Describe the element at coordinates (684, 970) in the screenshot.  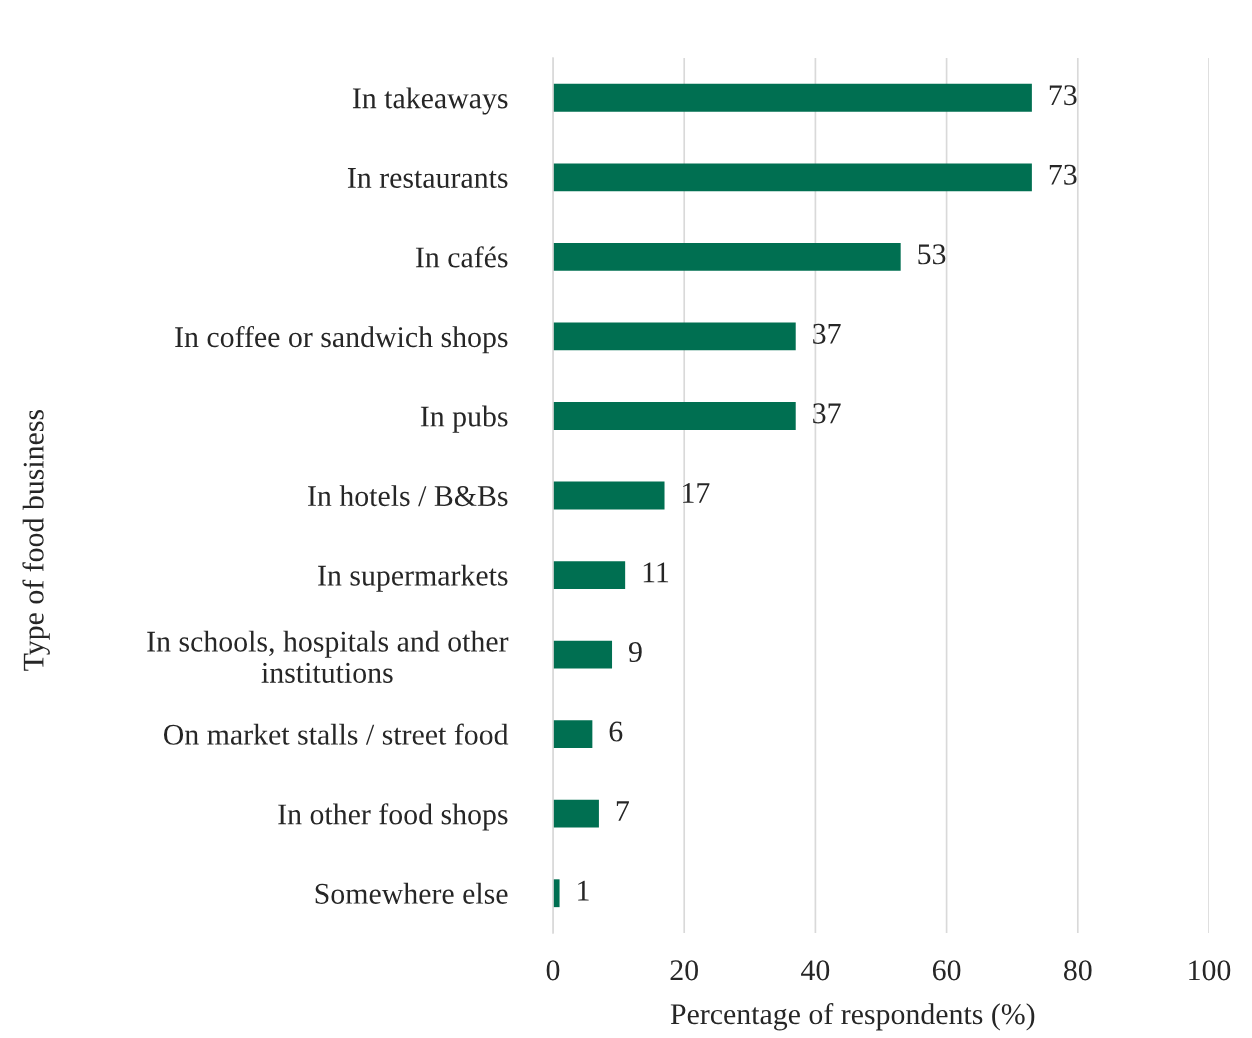
I see `x-tick-label: 20` at that location.